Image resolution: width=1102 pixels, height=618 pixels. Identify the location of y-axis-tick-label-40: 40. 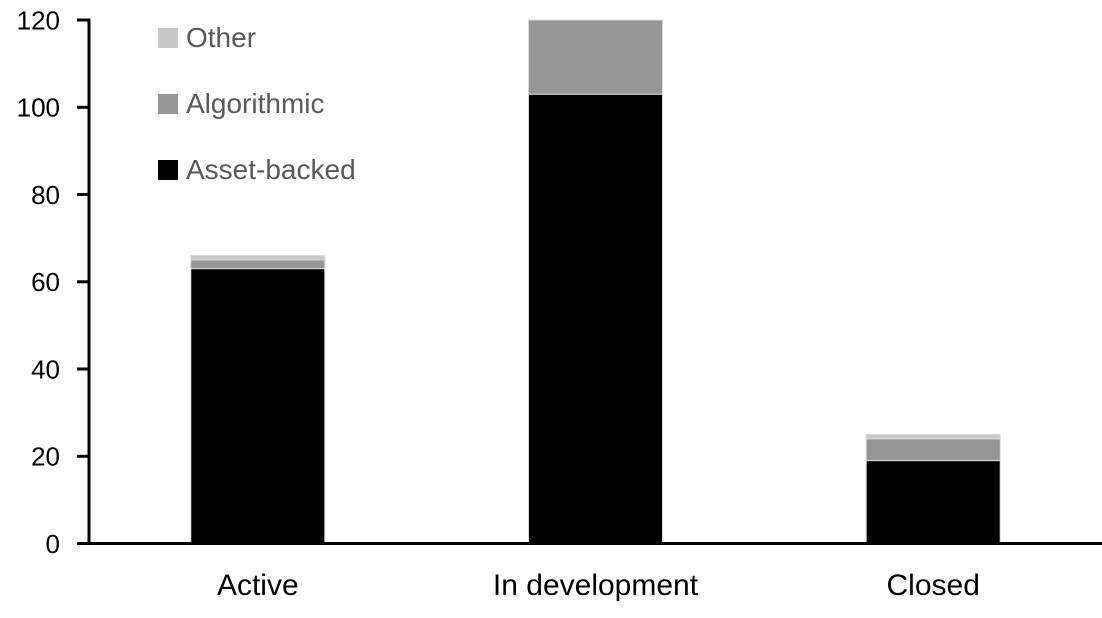
(45, 369).